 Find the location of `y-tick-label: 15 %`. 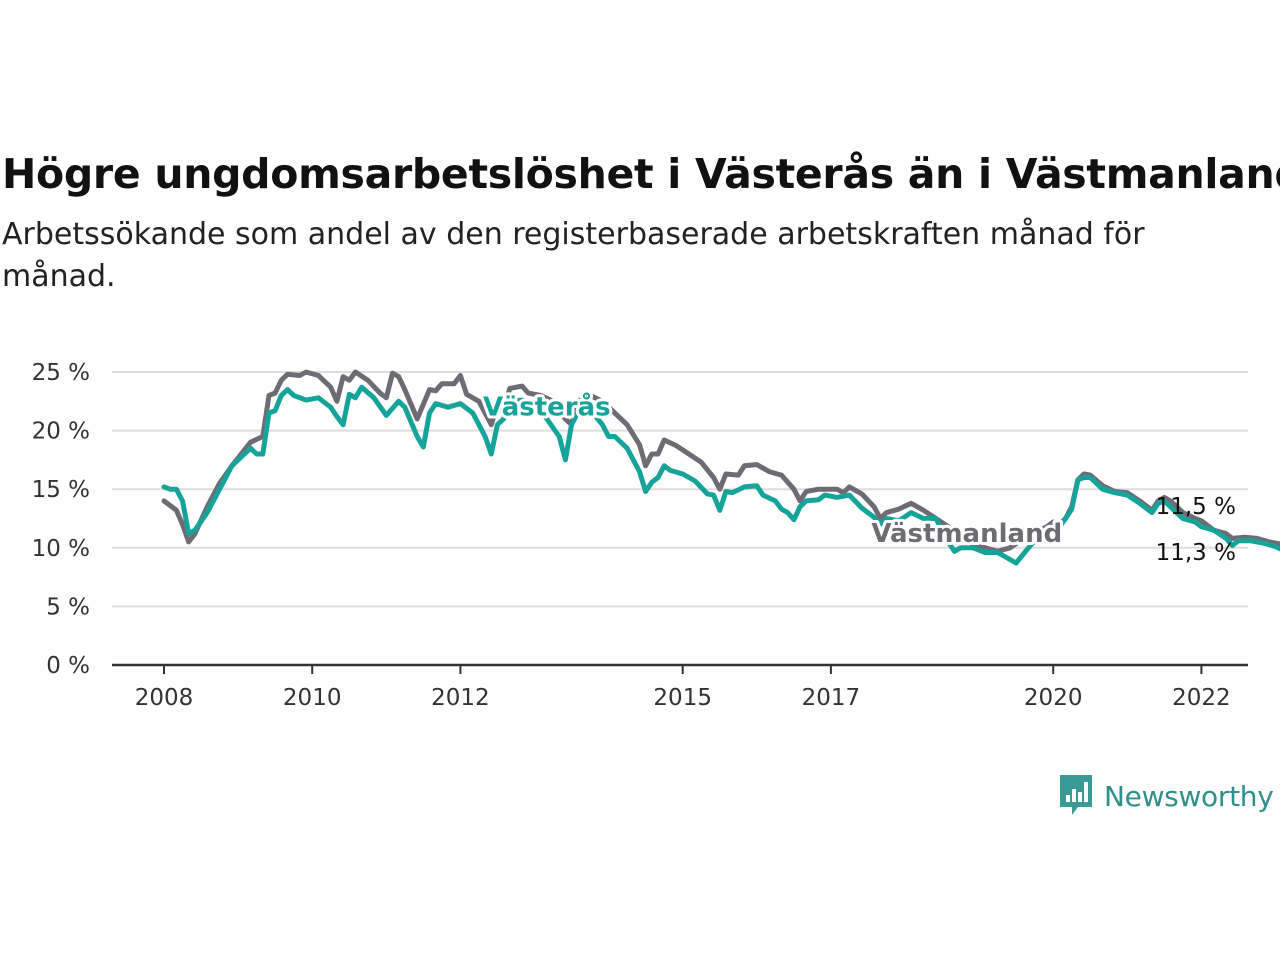

y-tick-label: 15 % is located at coordinates (61, 490).